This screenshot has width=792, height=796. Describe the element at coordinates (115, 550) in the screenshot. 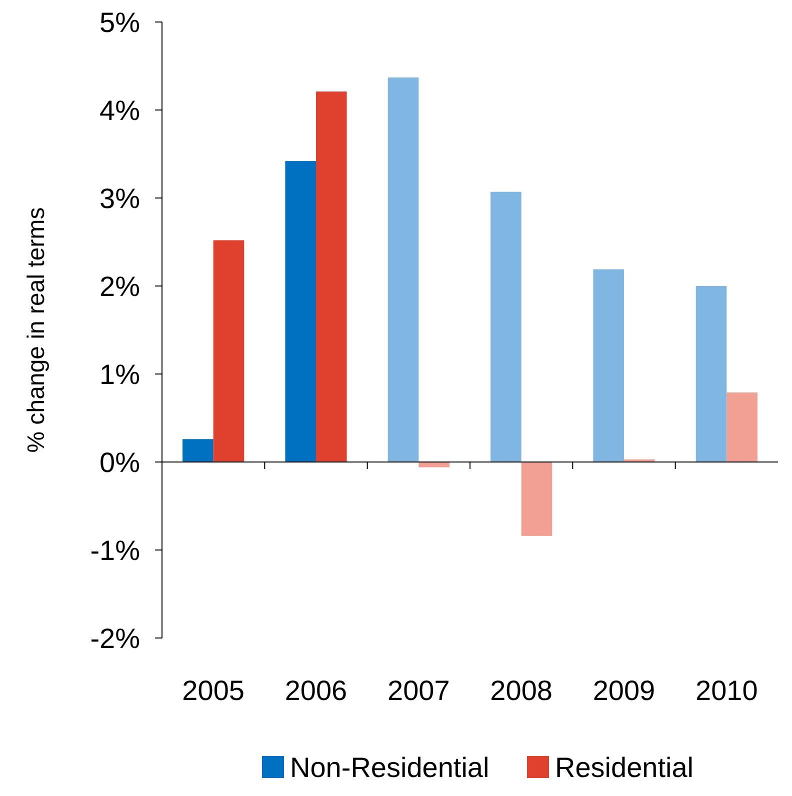

I see `y-tick-label: -1%` at that location.